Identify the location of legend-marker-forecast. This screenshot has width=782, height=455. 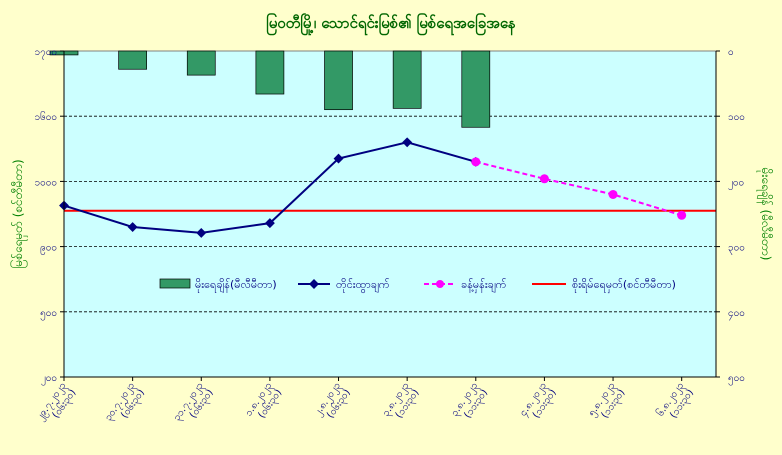
(440, 284).